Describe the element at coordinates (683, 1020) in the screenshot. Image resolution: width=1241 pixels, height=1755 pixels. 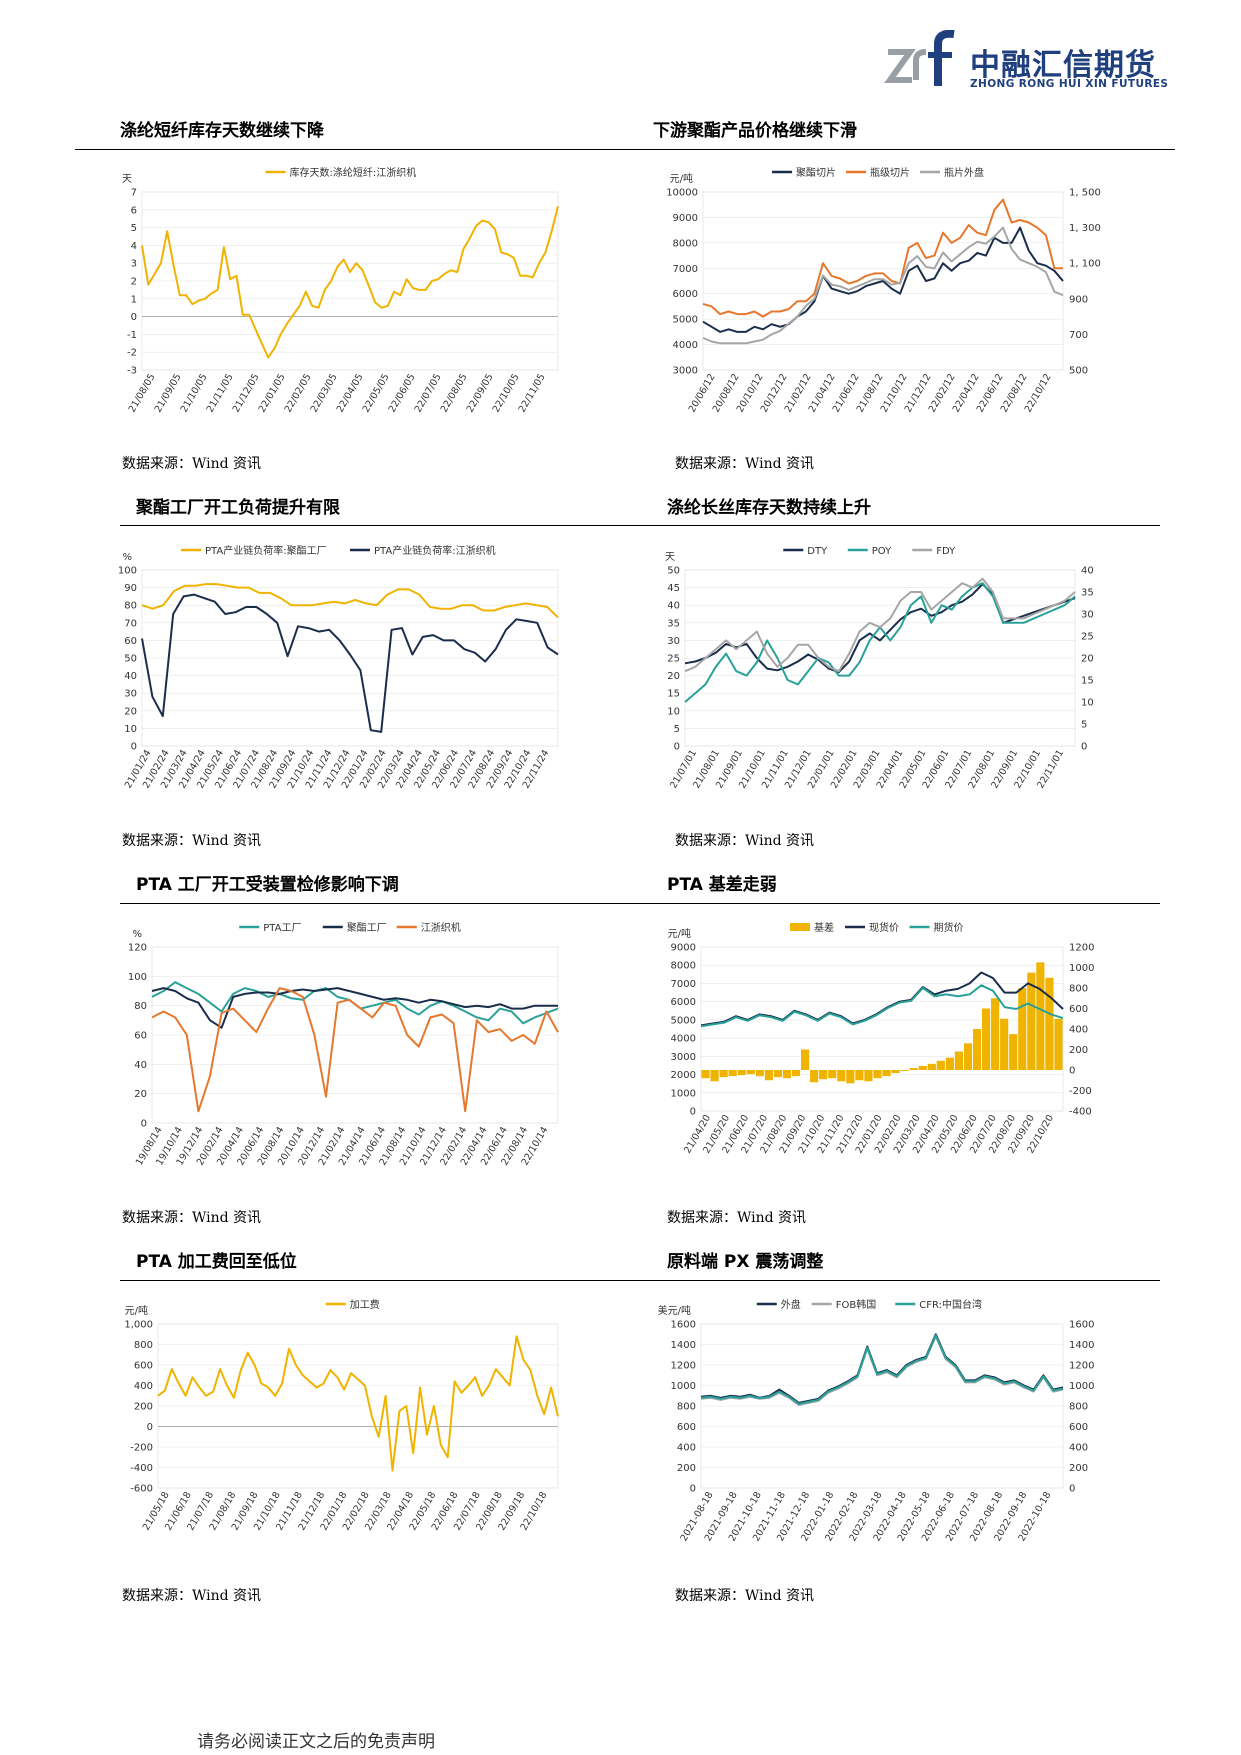
I see `y-tick-label: 5000` at that location.